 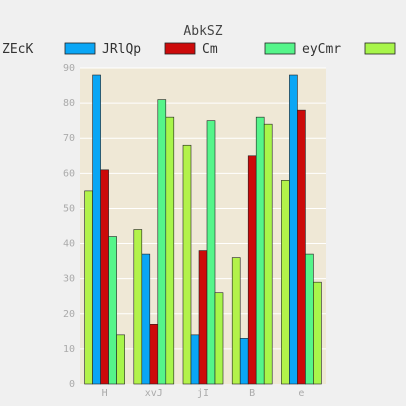 I want to click on y-tick-label: 80, so click(x=69, y=103).